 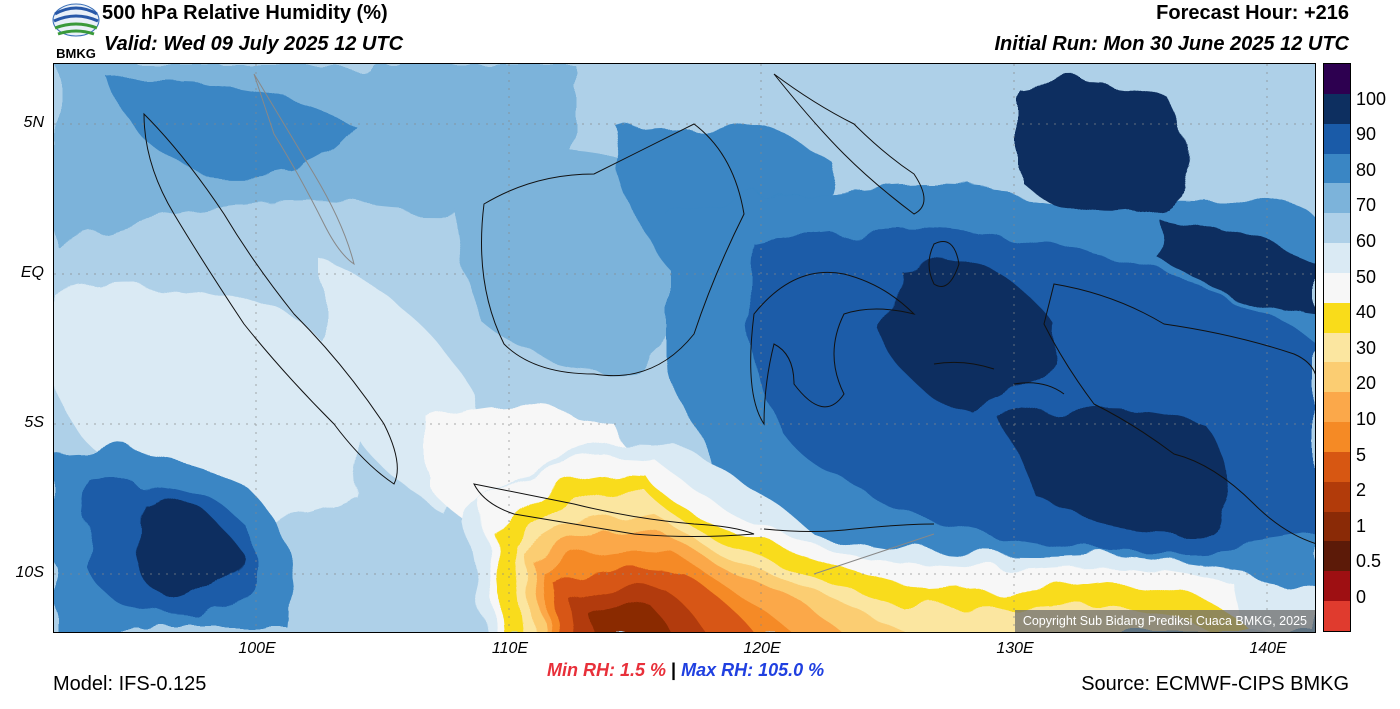 What do you see at coordinates (1366, 241) in the screenshot?
I see `colorbar-label: 60` at bounding box center [1366, 241].